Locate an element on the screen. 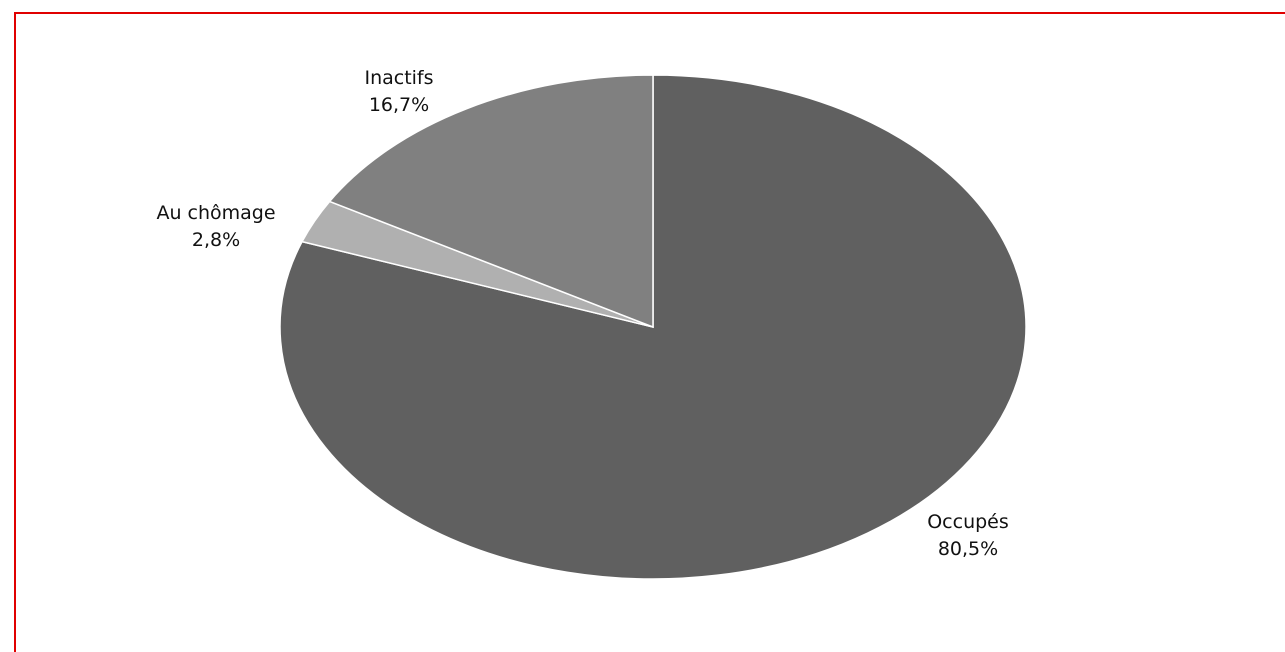  slice-value-label: 80,5% is located at coordinates (968, 549).